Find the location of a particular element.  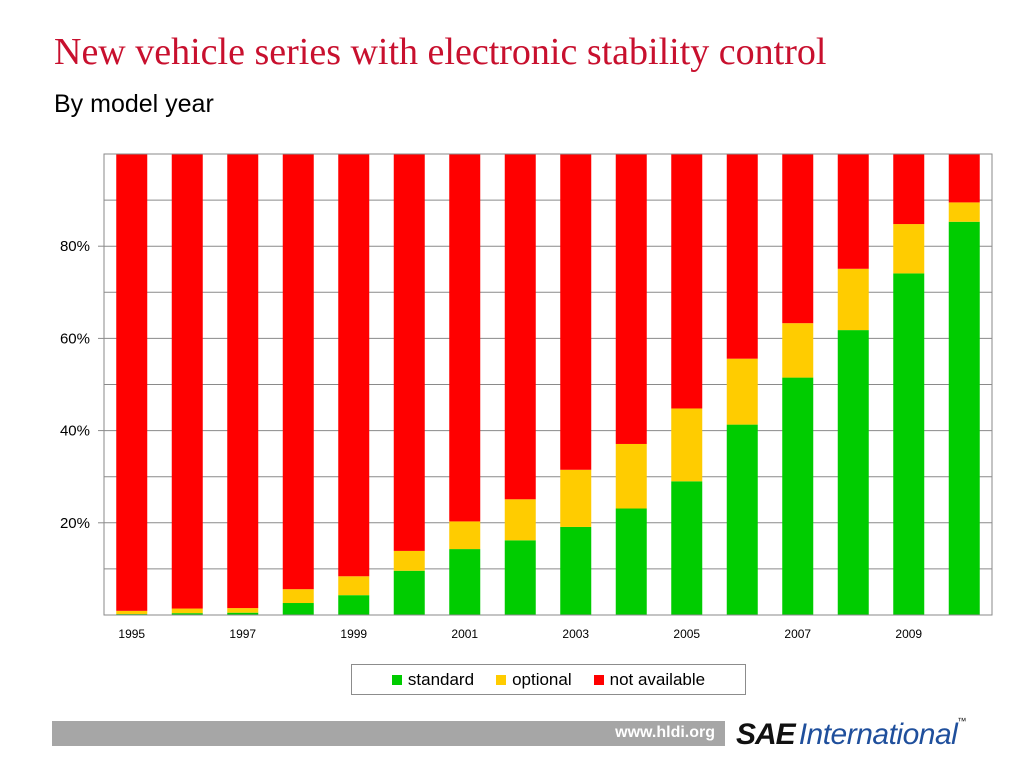

bar-optional-2001 is located at coordinates (465, 535).